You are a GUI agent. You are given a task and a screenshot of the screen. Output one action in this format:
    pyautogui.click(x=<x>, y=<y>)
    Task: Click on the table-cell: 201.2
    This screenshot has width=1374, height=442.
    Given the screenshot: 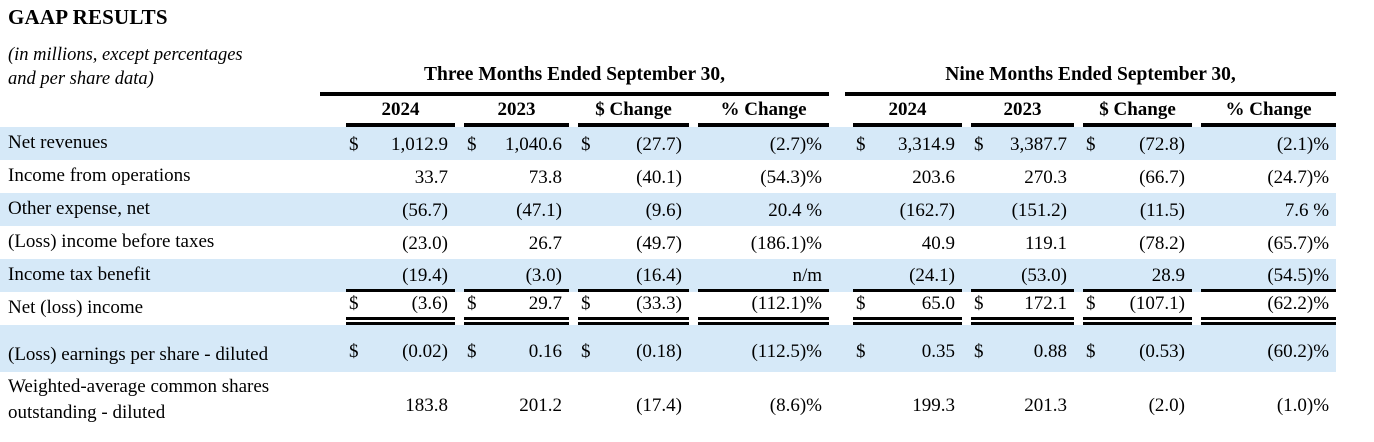 What is the action you would take?
    pyautogui.click(x=512, y=407)
    